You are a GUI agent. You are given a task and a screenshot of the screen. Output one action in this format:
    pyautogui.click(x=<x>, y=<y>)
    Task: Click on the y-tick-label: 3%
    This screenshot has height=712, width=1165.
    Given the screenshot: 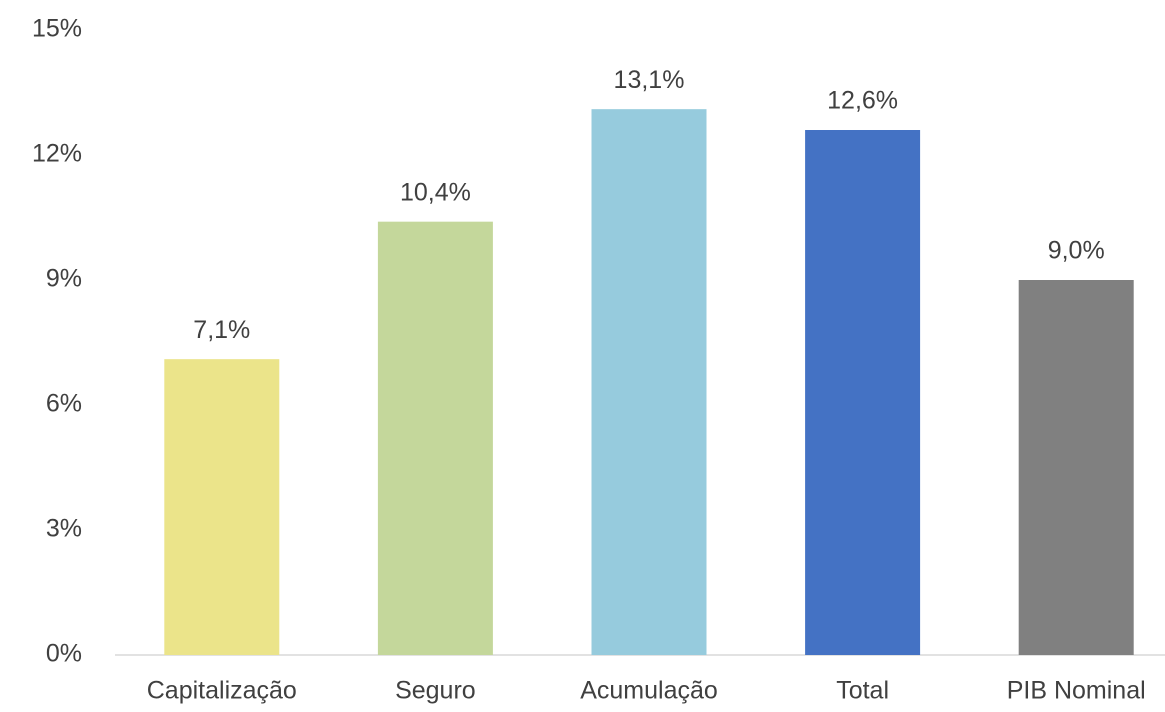 What is the action you would take?
    pyautogui.click(x=64, y=529)
    